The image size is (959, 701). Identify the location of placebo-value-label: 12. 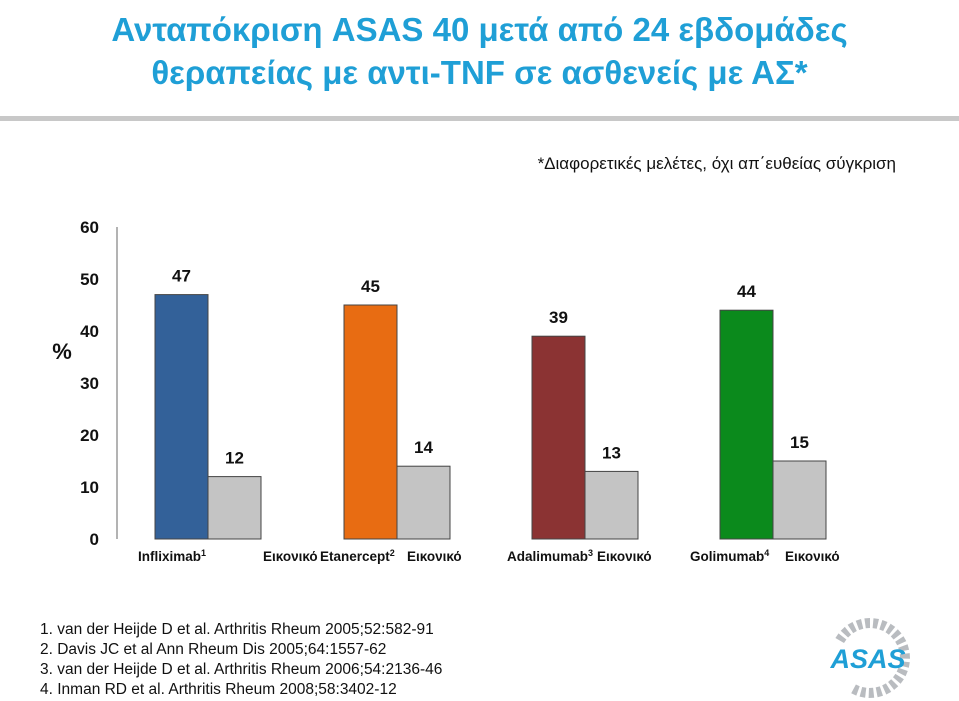
(234, 458).